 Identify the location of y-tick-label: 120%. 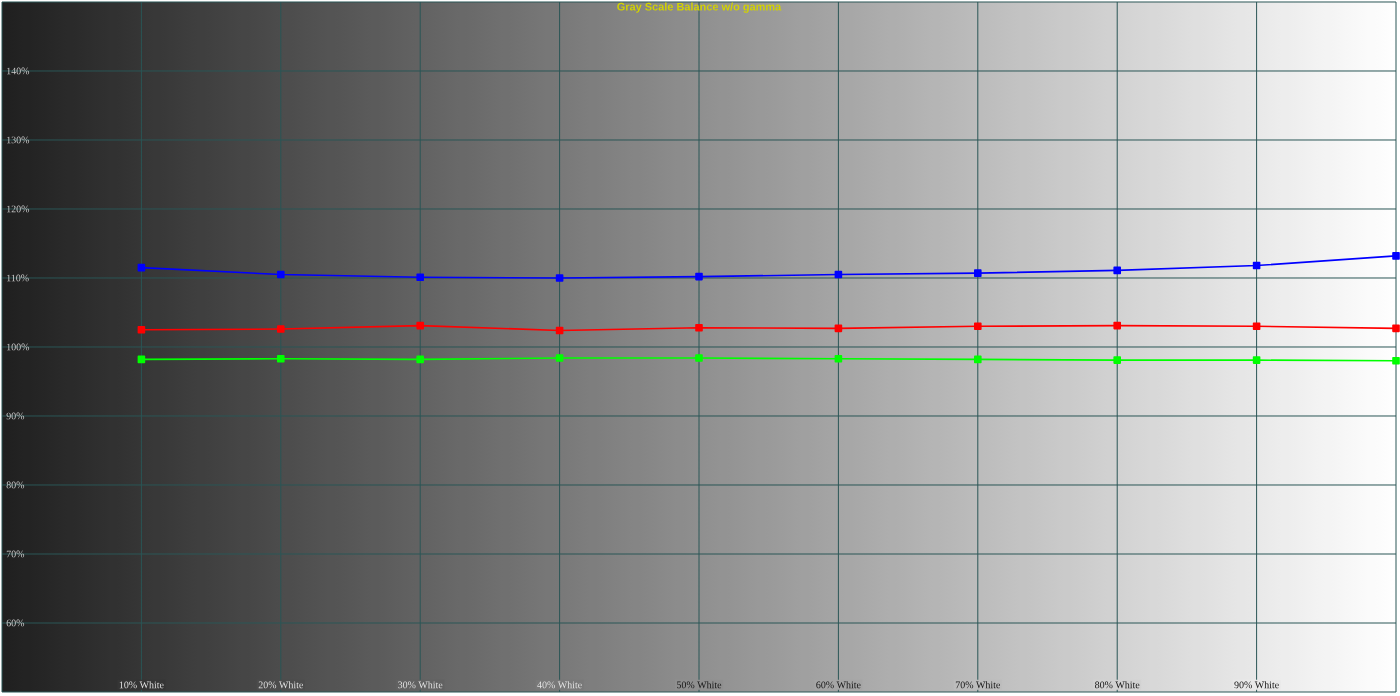
(18, 209).